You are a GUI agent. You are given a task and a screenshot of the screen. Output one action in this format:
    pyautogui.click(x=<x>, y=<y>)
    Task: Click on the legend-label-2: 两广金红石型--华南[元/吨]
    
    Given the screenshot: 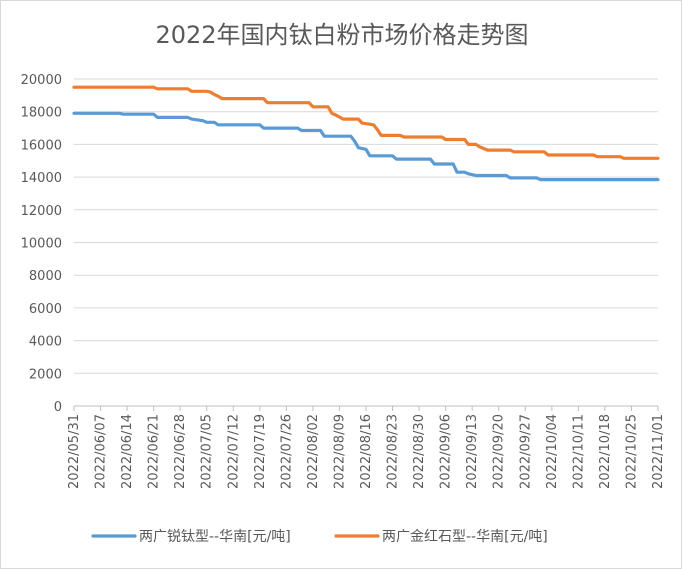 What is the action you would take?
    pyautogui.click(x=465, y=537)
    